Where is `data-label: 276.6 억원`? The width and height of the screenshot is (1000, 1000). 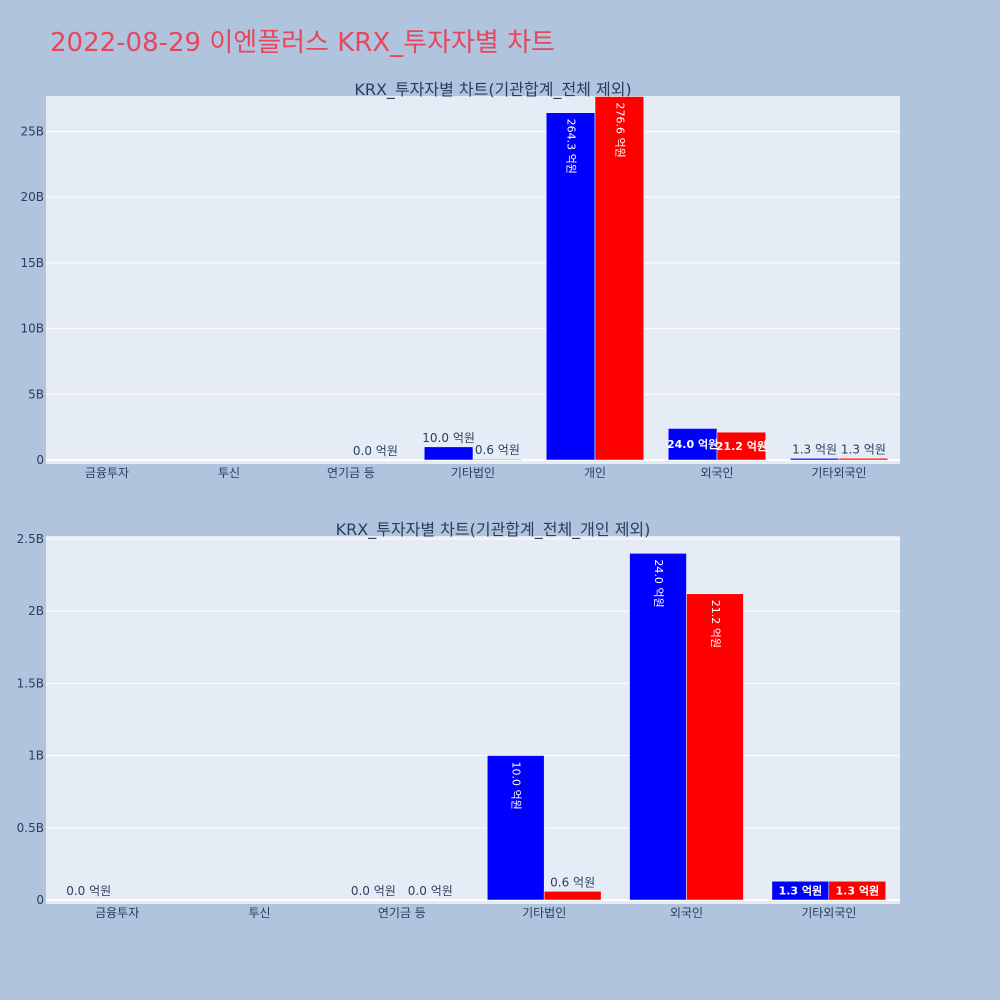 data-label: 276.6 억원 is located at coordinates (619, 130).